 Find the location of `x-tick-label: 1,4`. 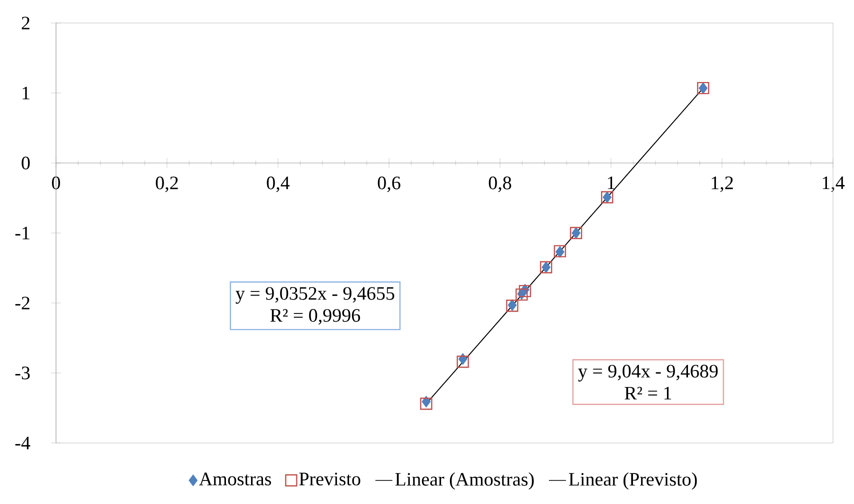

x-tick-label: 1,4 is located at coordinates (833, 184).